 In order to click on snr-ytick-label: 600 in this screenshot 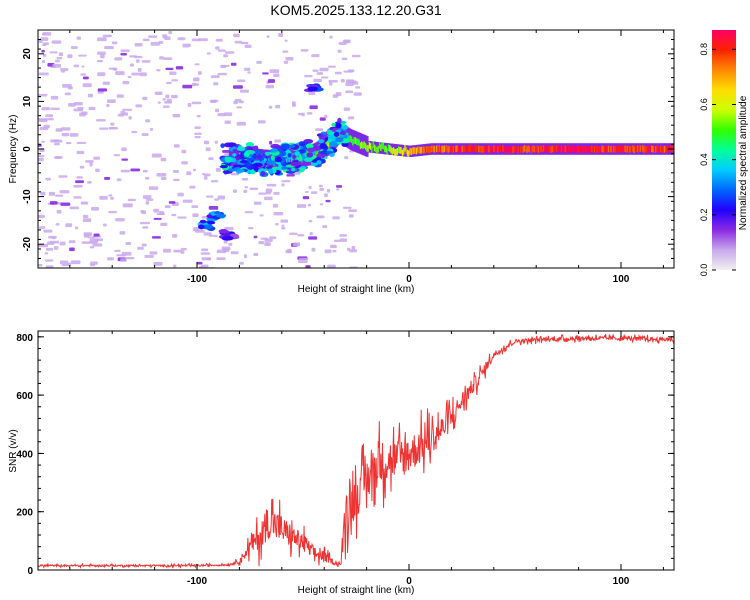, I will do `click(24, 396)`.